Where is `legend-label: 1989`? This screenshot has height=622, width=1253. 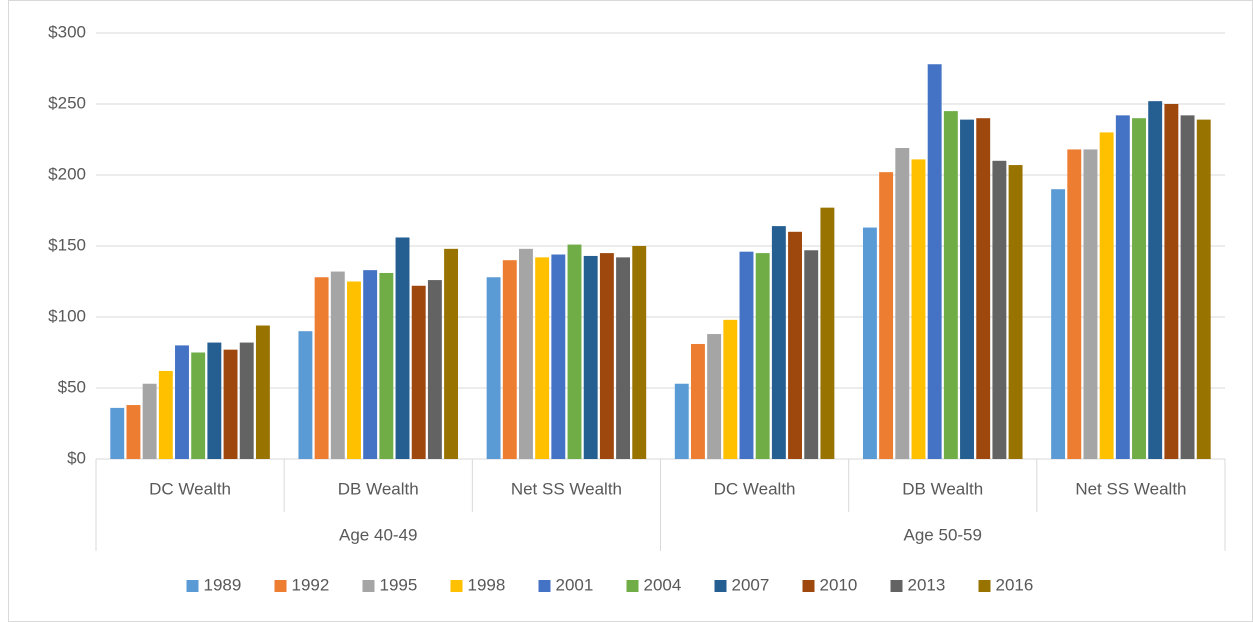
legend-label: 1989 is located at coordinates (223, 584).